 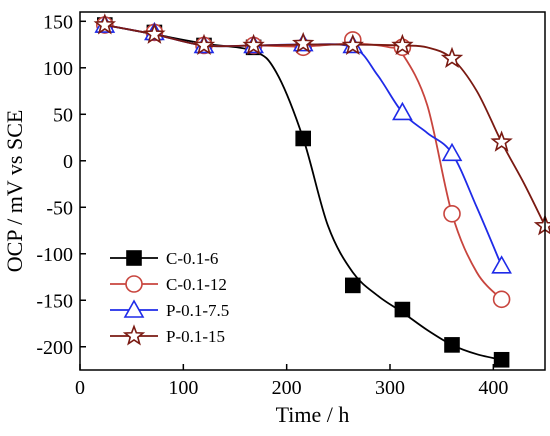 What do you see at coordinates (14, 191) in the screenshot?
I see `y-axis-title: OCP / mV vs SCE` at bounding box center [14, 191].